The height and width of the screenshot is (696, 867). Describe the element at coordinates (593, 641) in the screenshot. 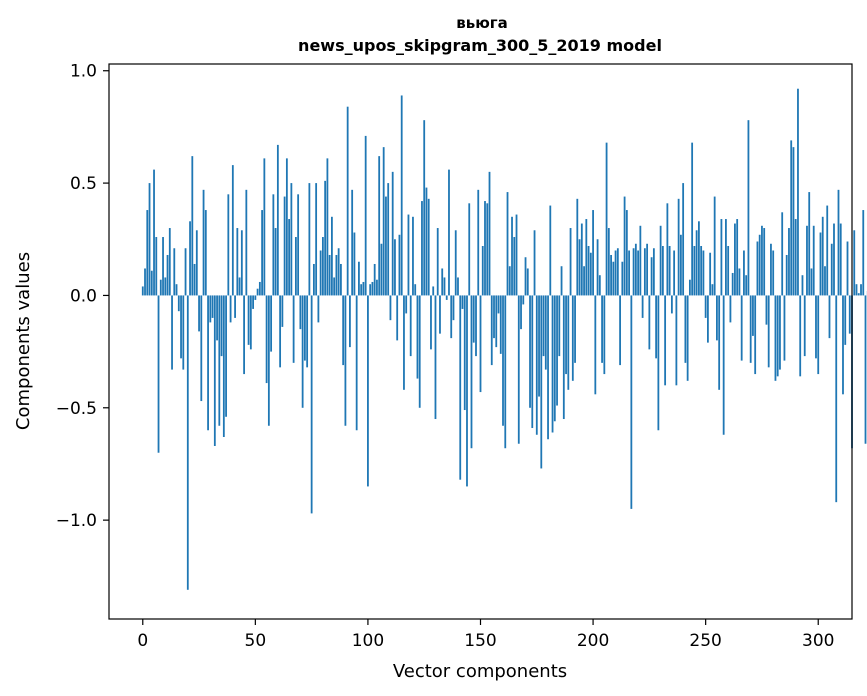

I see `x-tick-label: 200` at that location.